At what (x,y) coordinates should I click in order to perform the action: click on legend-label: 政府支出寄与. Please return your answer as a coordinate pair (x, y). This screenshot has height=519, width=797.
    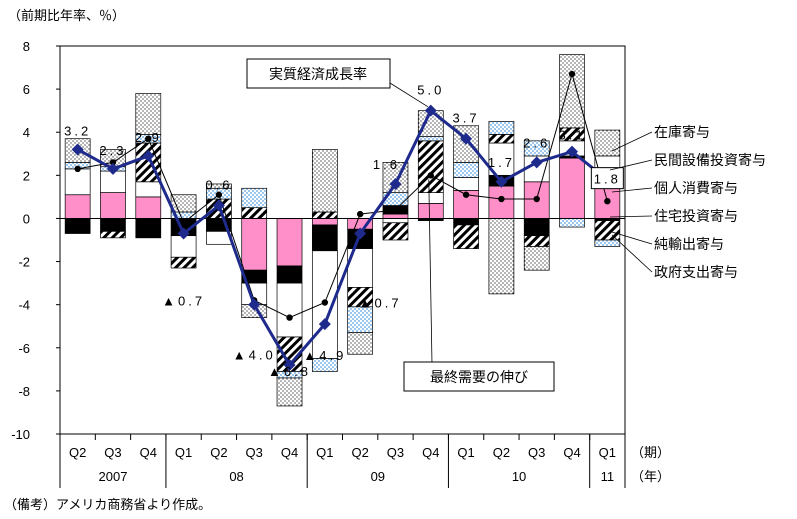
    Looking at the image, I should click on (696, 272).